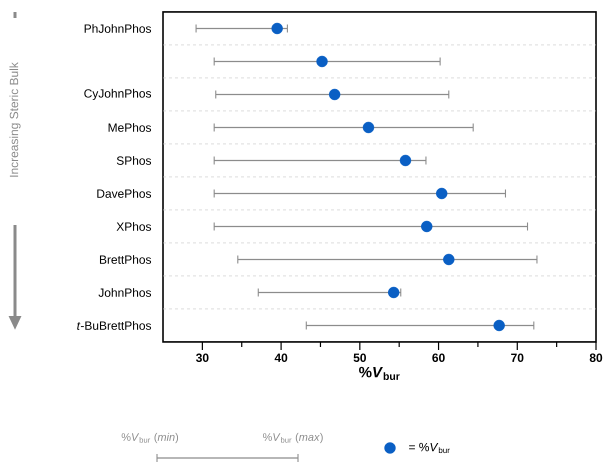 The height and width of the screenshot is (463, 607). Describe the element at coordinates (429, 448) in the screenshot. I see `legend-label: = %V$_{bur}$` at that location.